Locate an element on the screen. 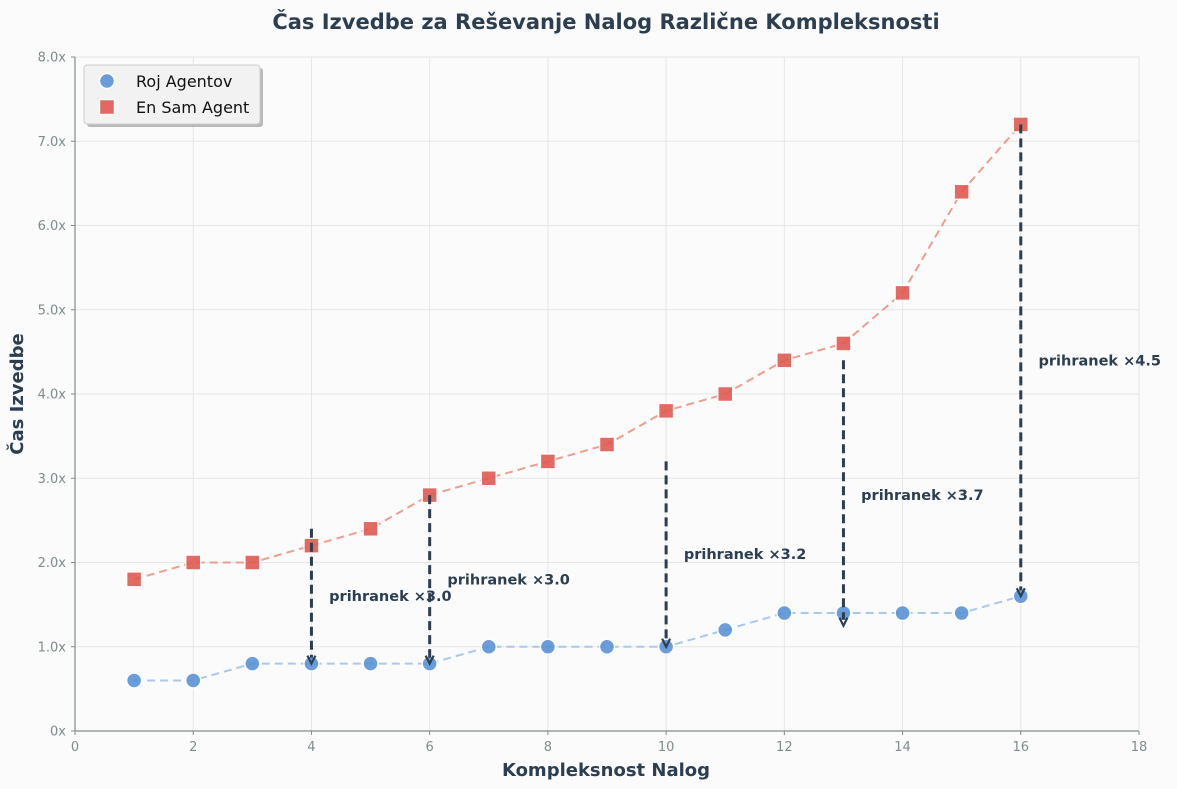 This screenshot has width=1177, height=789. series-line-roj-agentov is located at coordinates (578, 638).